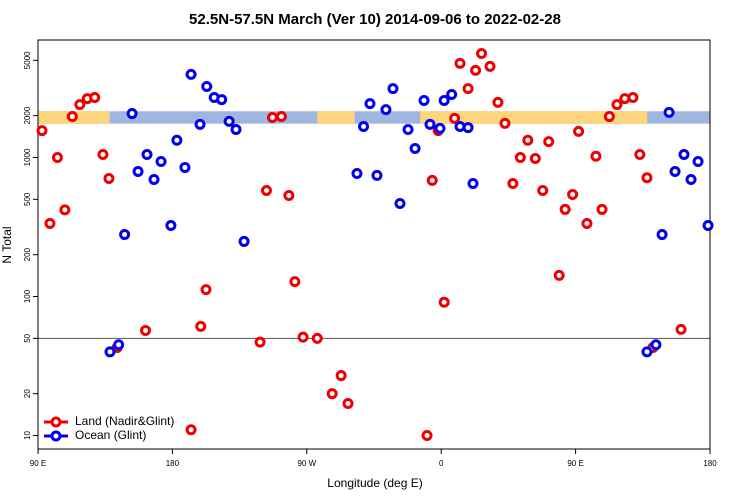 The image size is (750, 500). Describe the element at coordinates (7, 244) in the screenshot. I see `y-axis-label: N Total` at that location.